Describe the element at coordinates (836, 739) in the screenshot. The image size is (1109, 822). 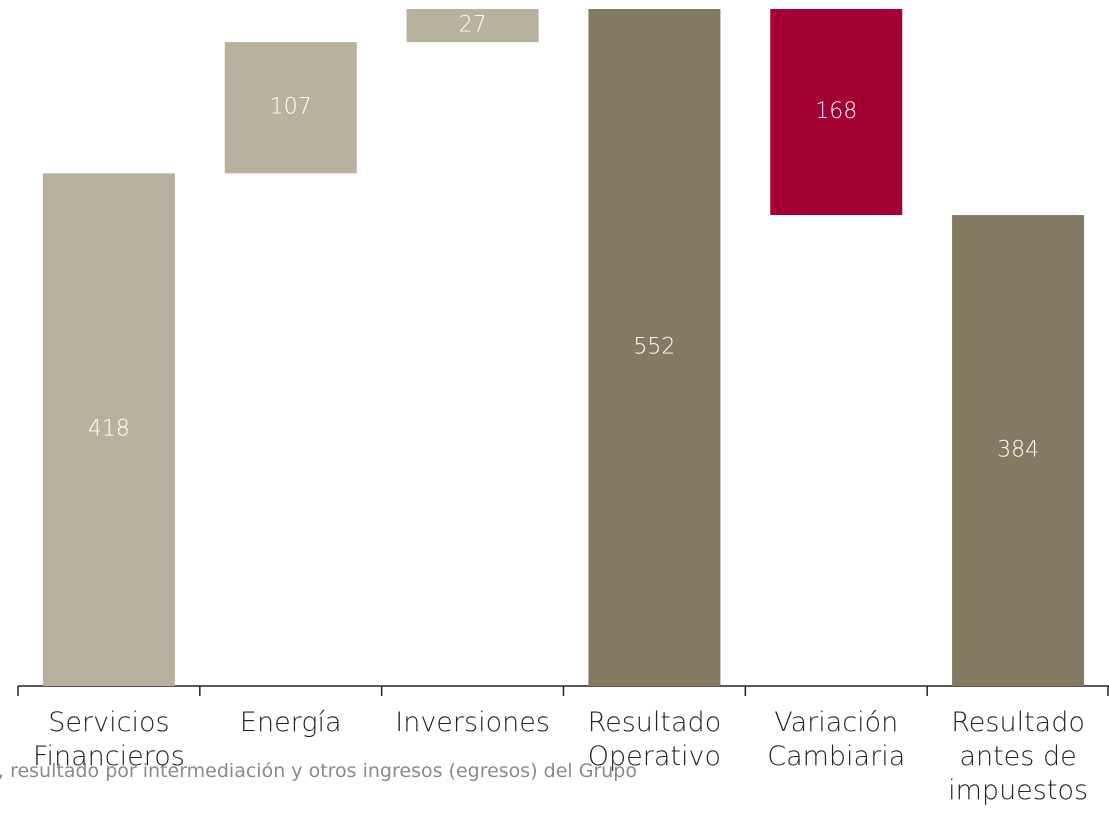
I see `x-tick-label: Variación Cambiaria` at that location.